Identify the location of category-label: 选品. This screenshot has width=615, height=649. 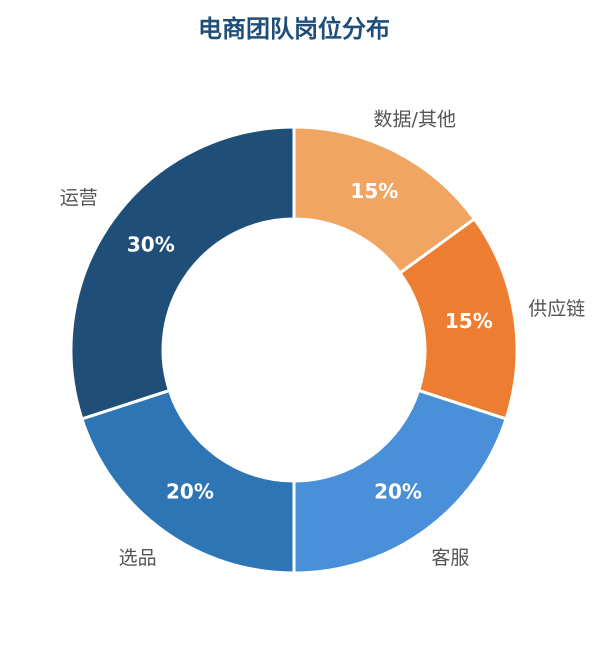
(138, 558).